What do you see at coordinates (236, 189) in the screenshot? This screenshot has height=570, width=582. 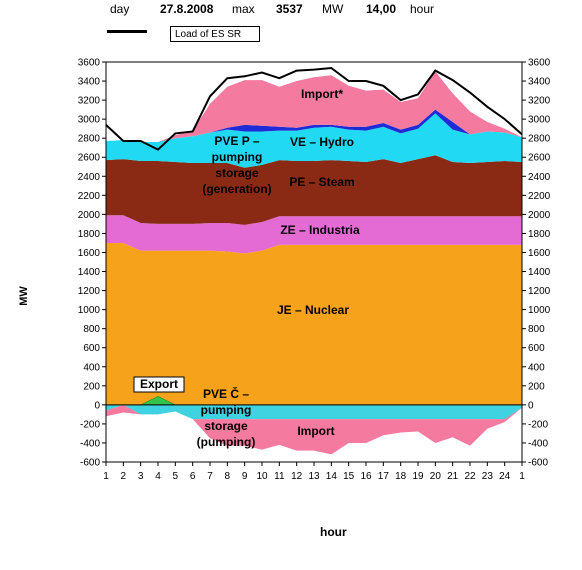 I see `label-pve-p-3: (generation)` at bounding box center [236, 189].